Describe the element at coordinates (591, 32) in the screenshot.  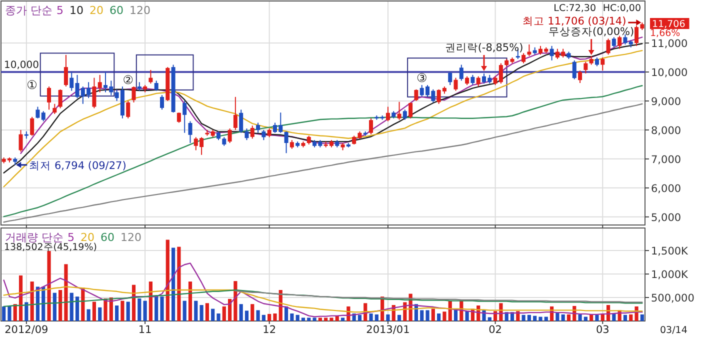
I see `annotation: 무상증자(0,00%)` at that location.